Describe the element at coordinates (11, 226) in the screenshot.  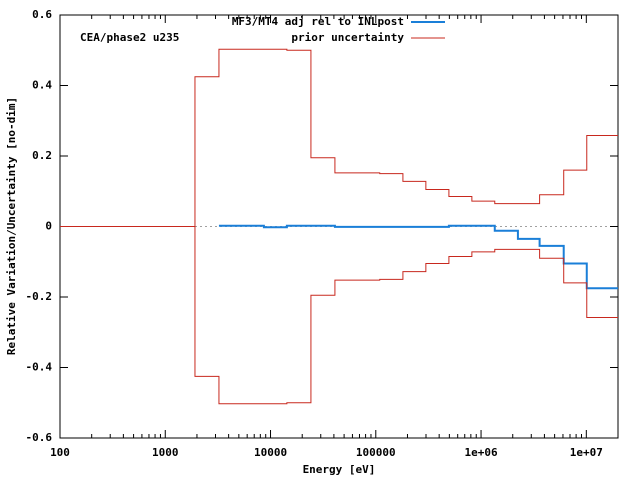
I see `y-axis-label: Relative Variation/Uncertainty [no-dim]` at that location.